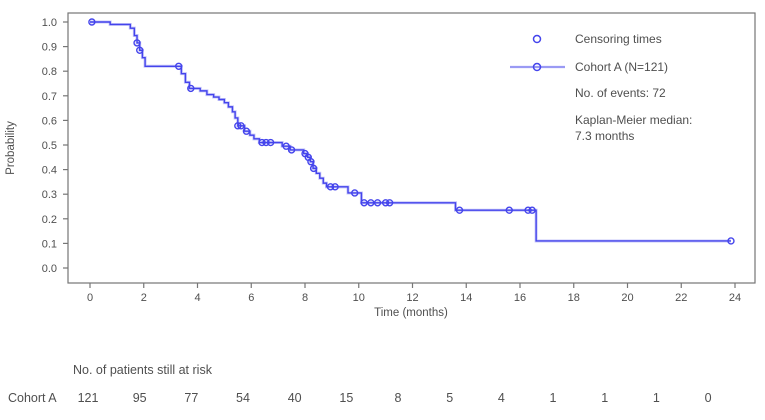 Image resolution: width=765 pixels, height=420 pixels. What do you see at coordinates (633, 120) in the screenshot?
I see `km-median-annotation-line1: Kaplan-Meier median:` at bounding box center [633, 120].